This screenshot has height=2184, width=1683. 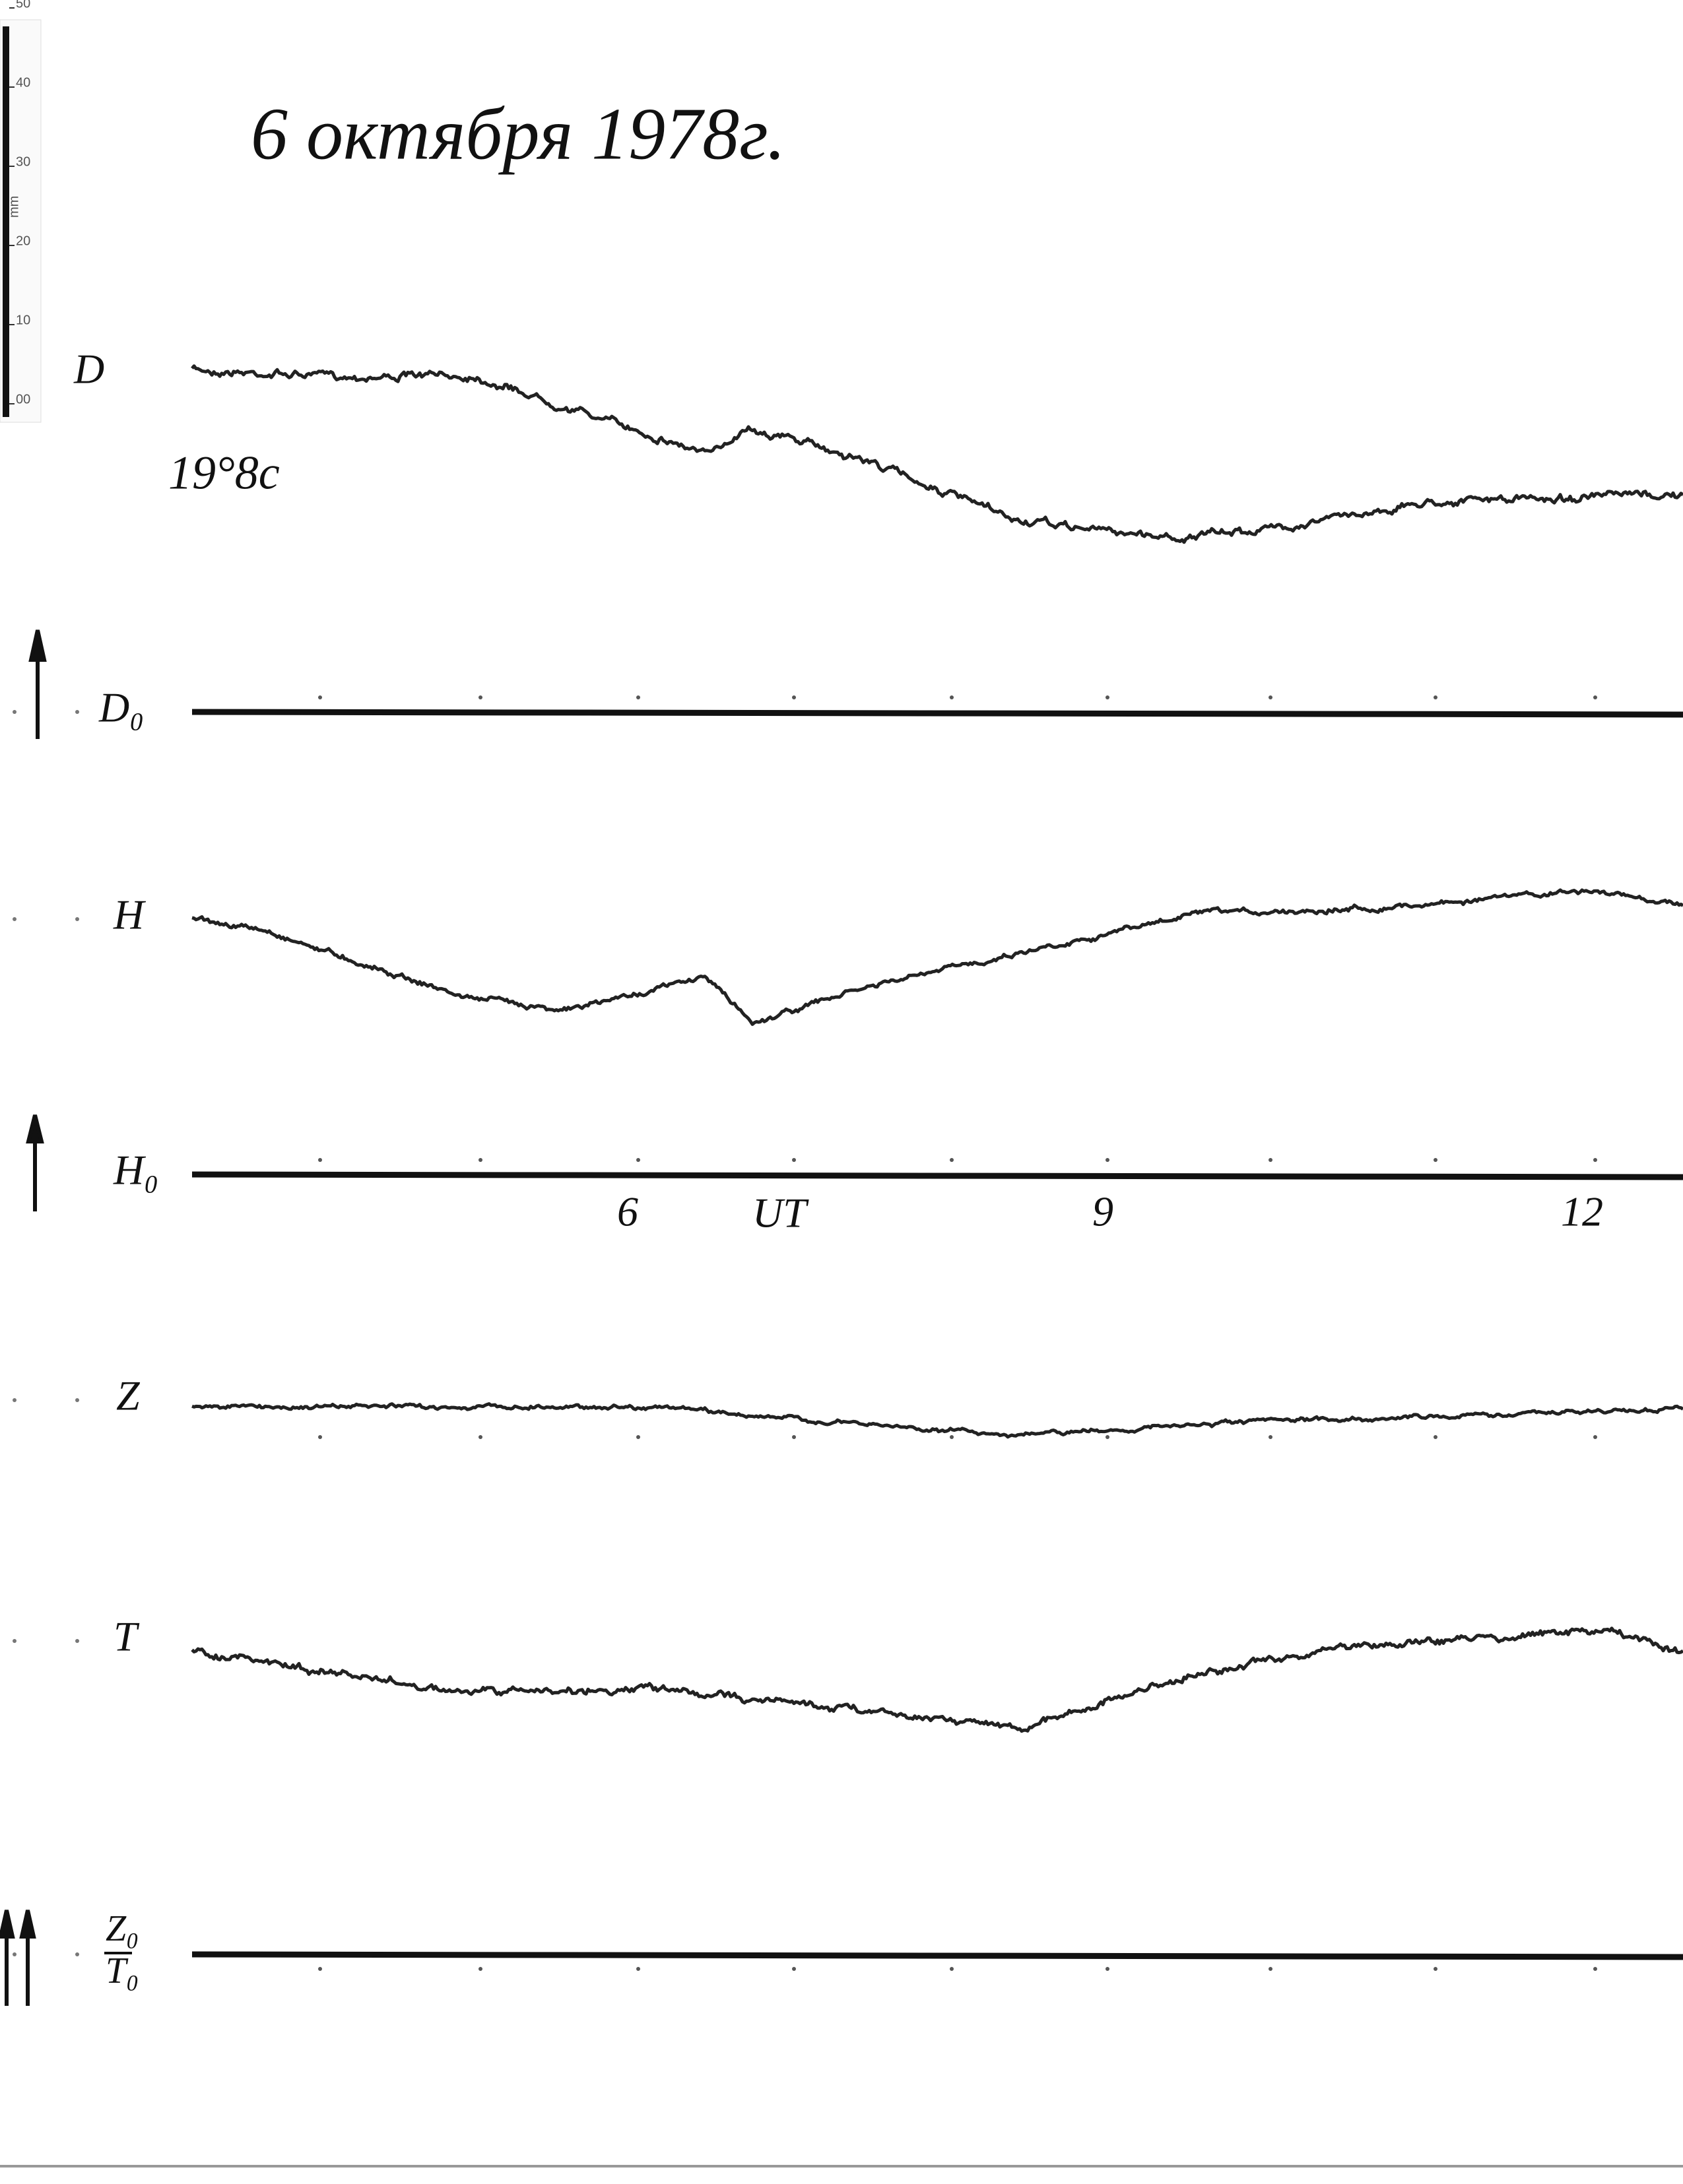 I want to click on ruler-unit: mm, so click(x=14, y=207).